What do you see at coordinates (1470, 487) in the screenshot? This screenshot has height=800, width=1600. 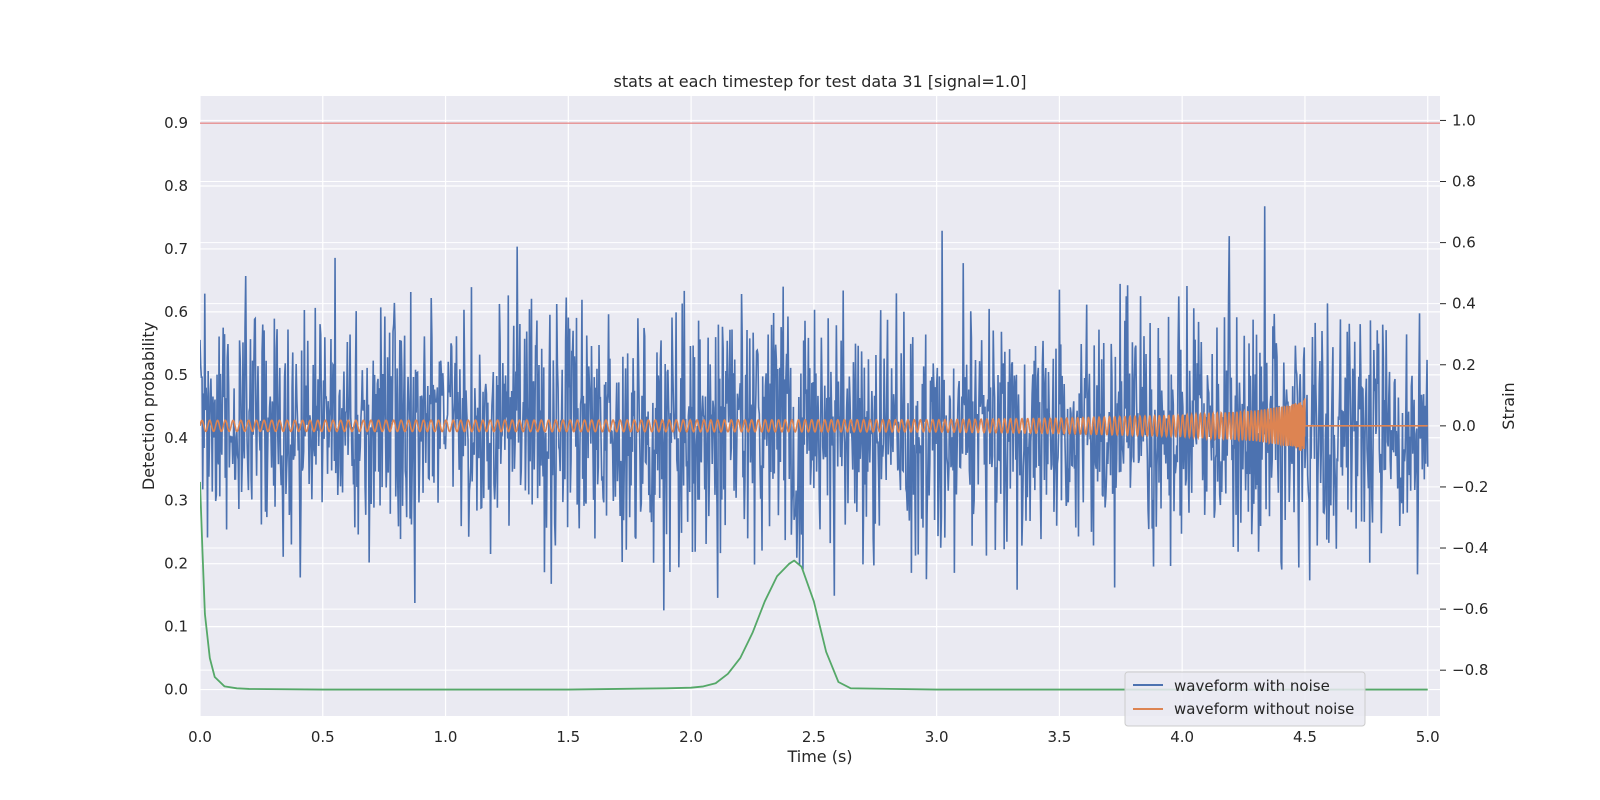 I see `y2-tick-label: −0.2` at bounding box center [1470, 487].